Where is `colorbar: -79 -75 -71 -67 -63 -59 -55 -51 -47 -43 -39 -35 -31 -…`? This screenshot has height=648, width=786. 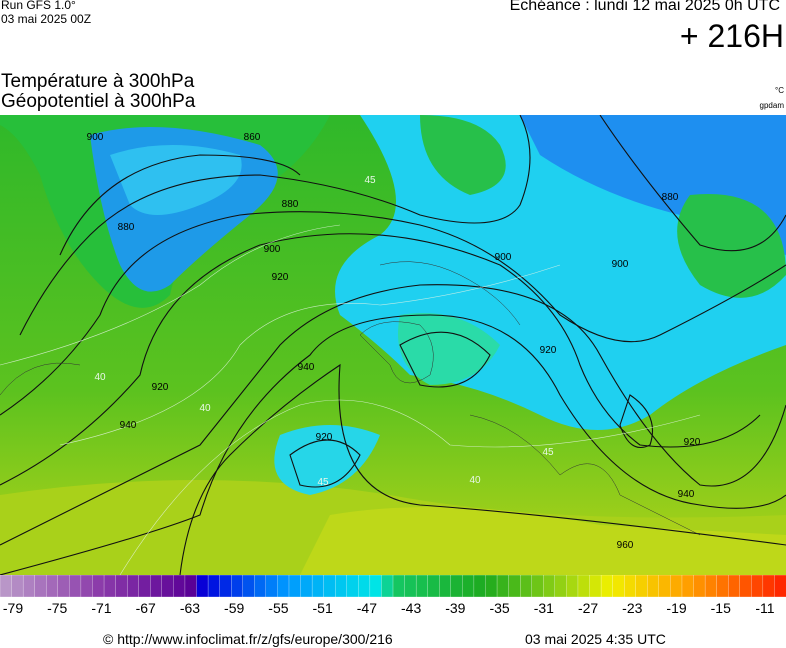
colorbar: -79 -75 -71 -67 -63 -59 -55 -51 -47 -43 -39 -35 -31 -… is located at coordinates (393, 595).